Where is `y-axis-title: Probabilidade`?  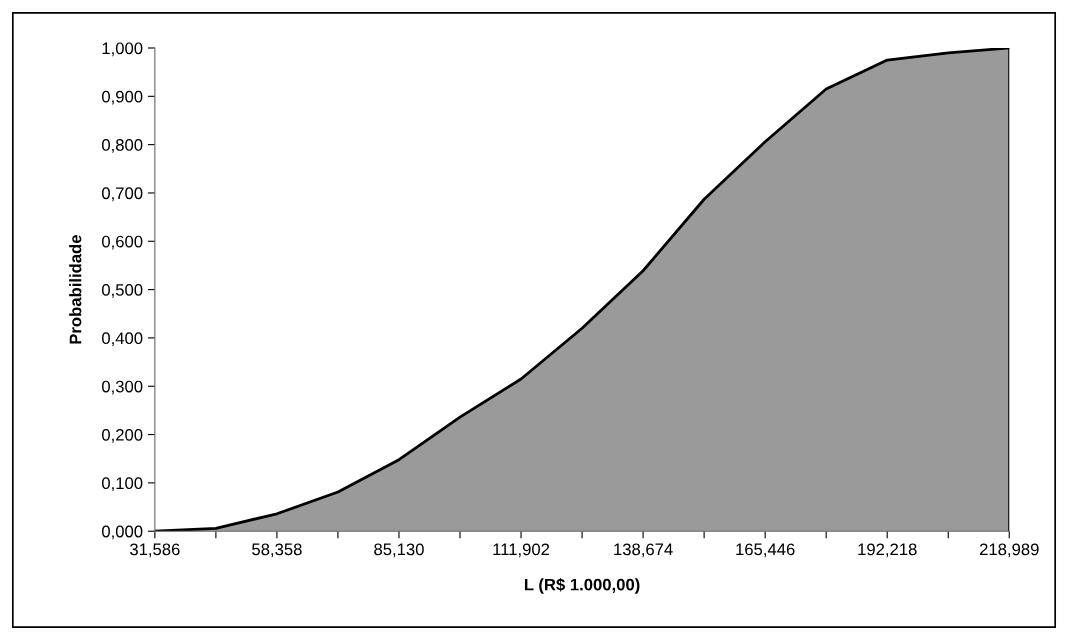 y-axis-title: Probabilidade is located at coordinates (75, 289).